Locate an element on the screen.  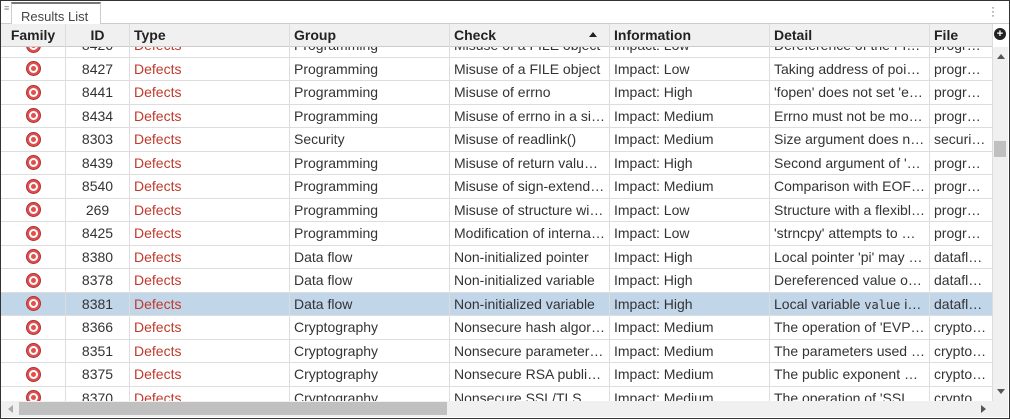
scroll-up-icon is located at coordinates (1001, 56).